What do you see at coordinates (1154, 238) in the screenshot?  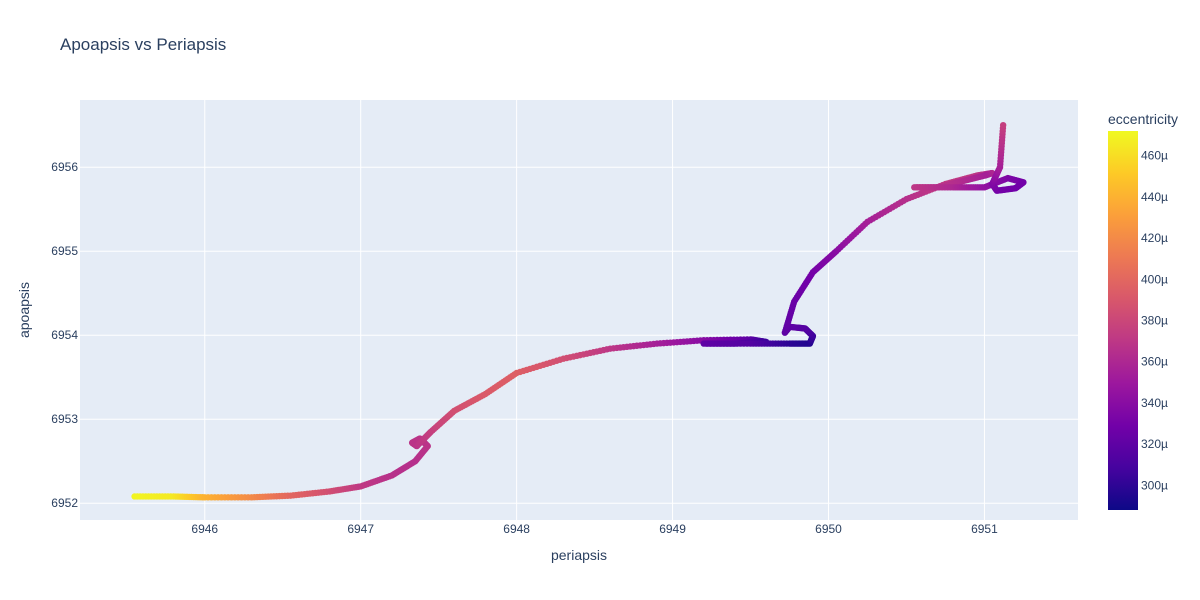 I see `colorbar-tick-label: 420µ` at bounding box center [1154, 238].